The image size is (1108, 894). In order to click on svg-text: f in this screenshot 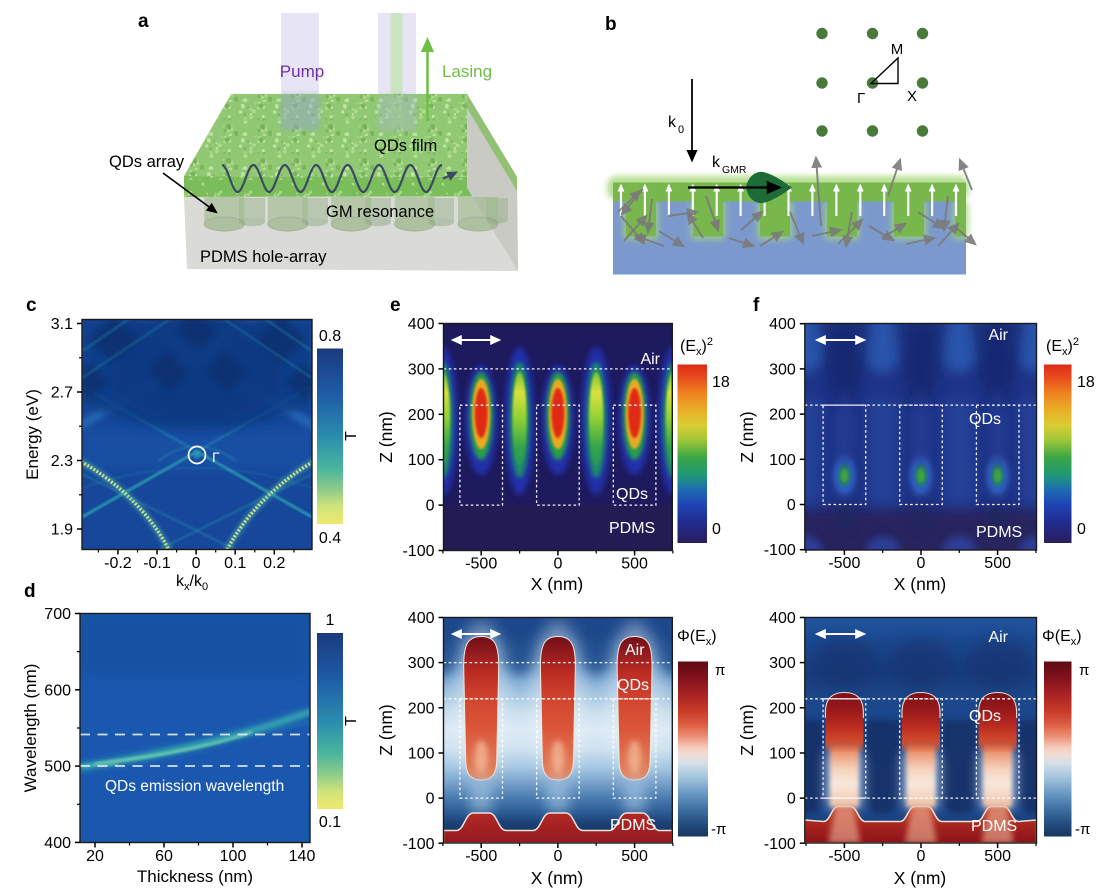, I will do `click(756, 305)`.